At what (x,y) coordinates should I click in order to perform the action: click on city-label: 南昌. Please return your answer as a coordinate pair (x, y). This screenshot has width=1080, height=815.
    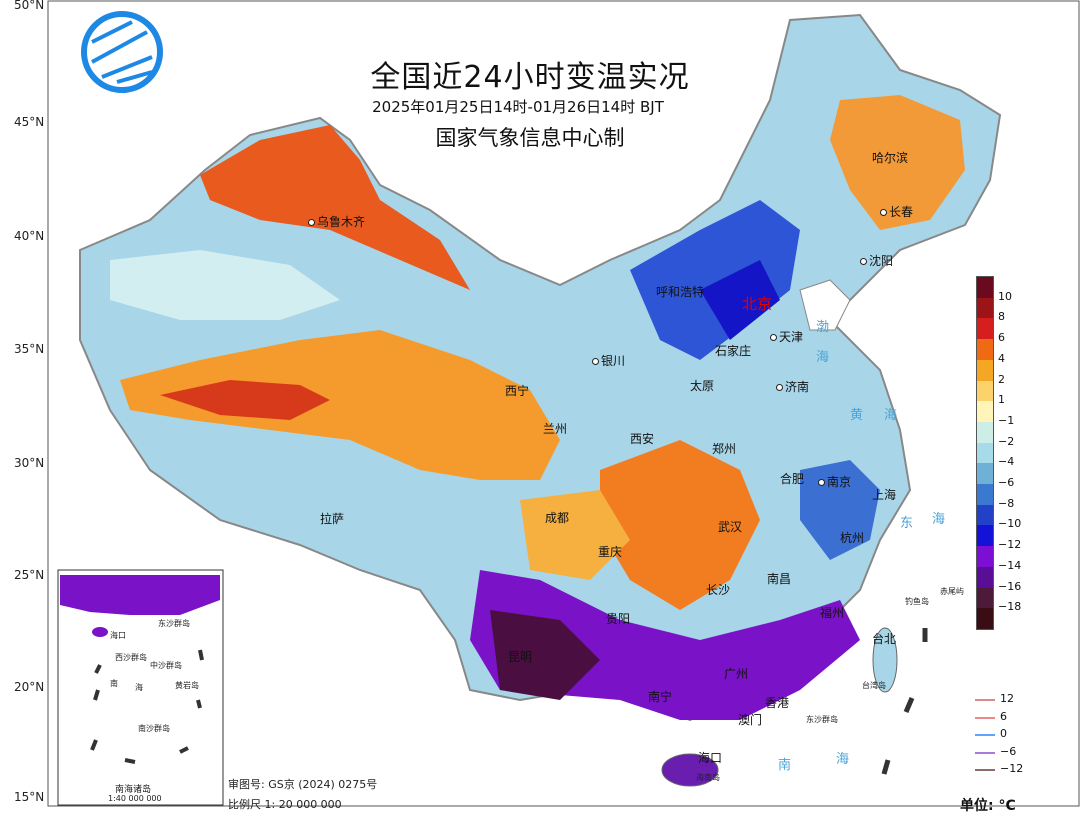
    Looking at the image, I should click on (779, 579).